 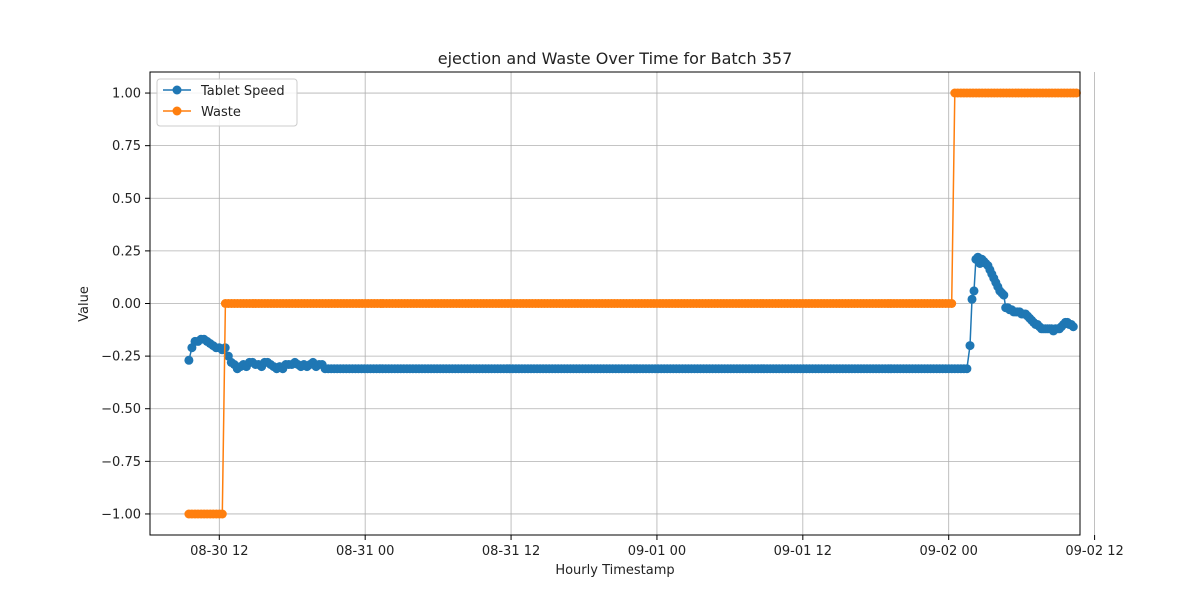 I want to click on legend-label-waste: Waste, so click(x=221, y=112).